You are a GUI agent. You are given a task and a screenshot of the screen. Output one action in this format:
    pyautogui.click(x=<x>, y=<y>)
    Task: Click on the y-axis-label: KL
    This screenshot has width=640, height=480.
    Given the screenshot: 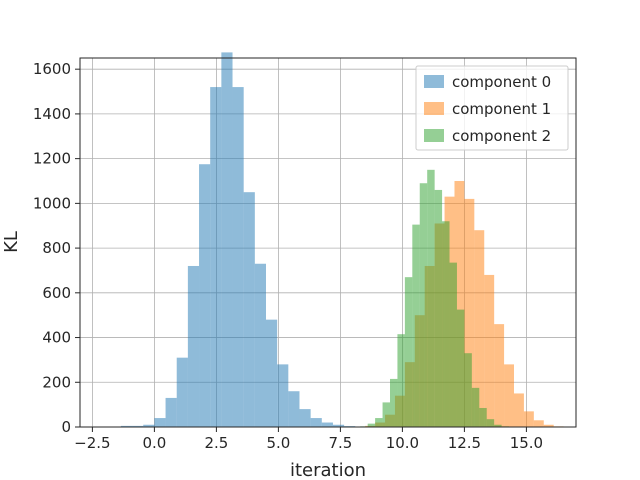 What is the action you would take?
    pyautogui.click(x=11, y=242)
    